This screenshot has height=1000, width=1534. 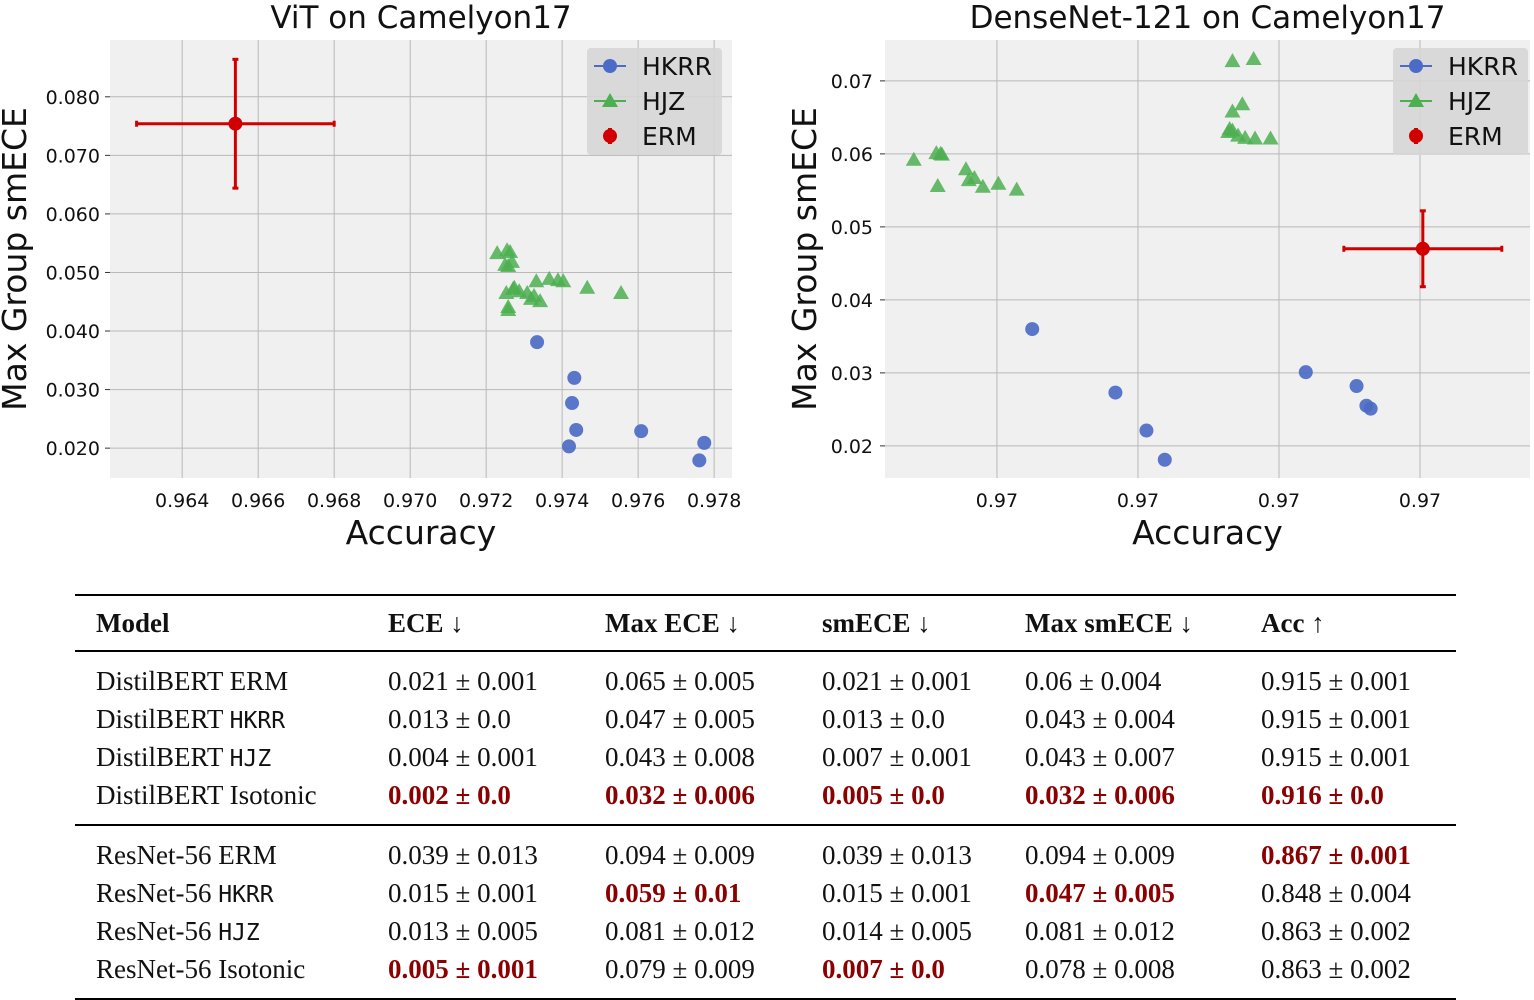 I want to click on metric-cell: 0.094 ± 0.009, so click(x=680, y=854).